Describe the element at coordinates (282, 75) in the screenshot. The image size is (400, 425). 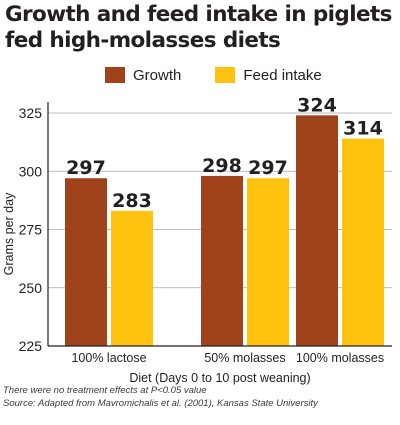
I see `legend-label-feed-intake: Feed intake` at that location.